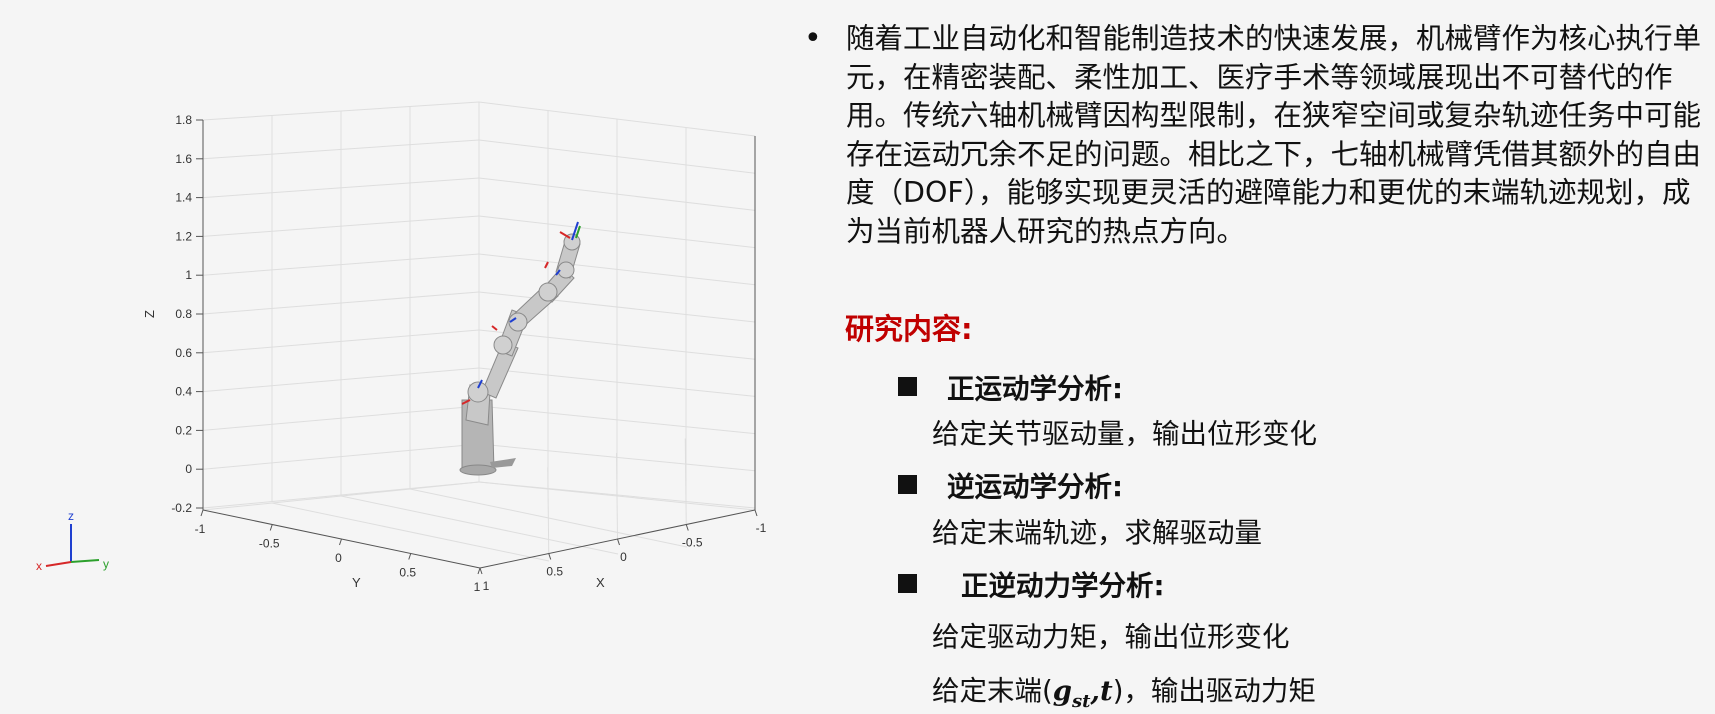  I want to click on item-inverse-kinematics: 逆运动学分析:, so click(1010, 484).